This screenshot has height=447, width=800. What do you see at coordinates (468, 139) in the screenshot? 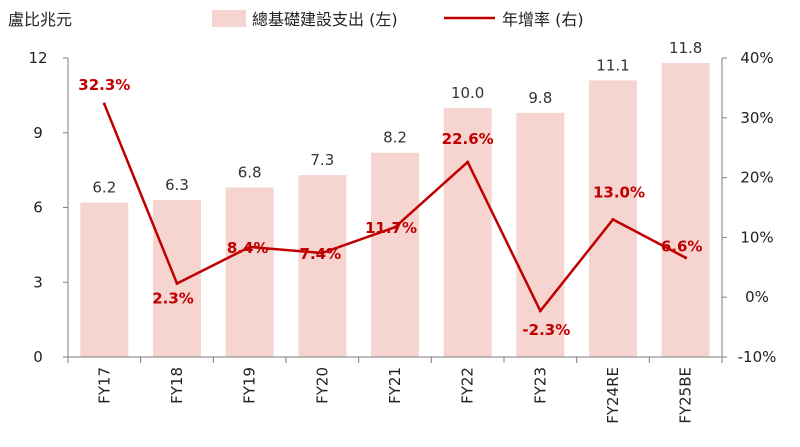
I see `growth-value-label: 22.6%` at bounding box center [468, 139].